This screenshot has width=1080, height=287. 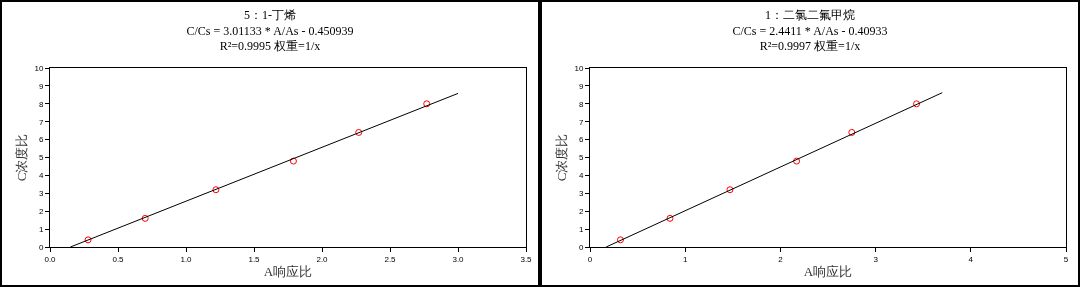 What do you see at coordinates (810, 30) in the screenshot?
I see `chart-subtitle: C/Cs = 2.4411 * A/As - 0.40933` at bounding box center [810, 30].